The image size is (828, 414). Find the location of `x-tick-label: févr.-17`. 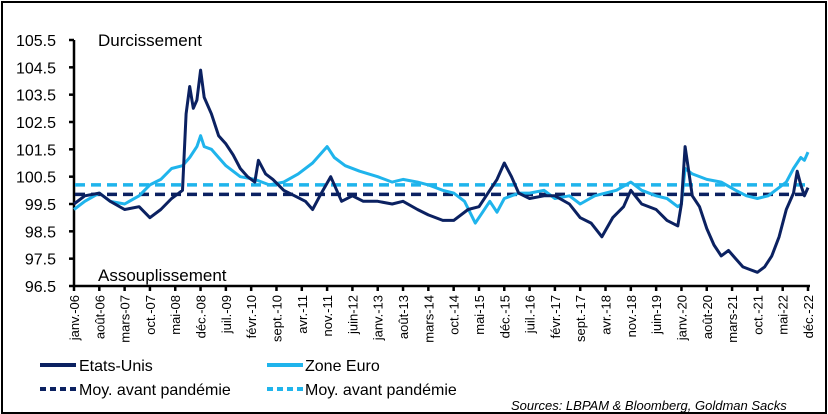

x-tick-label: févr.-17 is located at coordinates (555, 316).